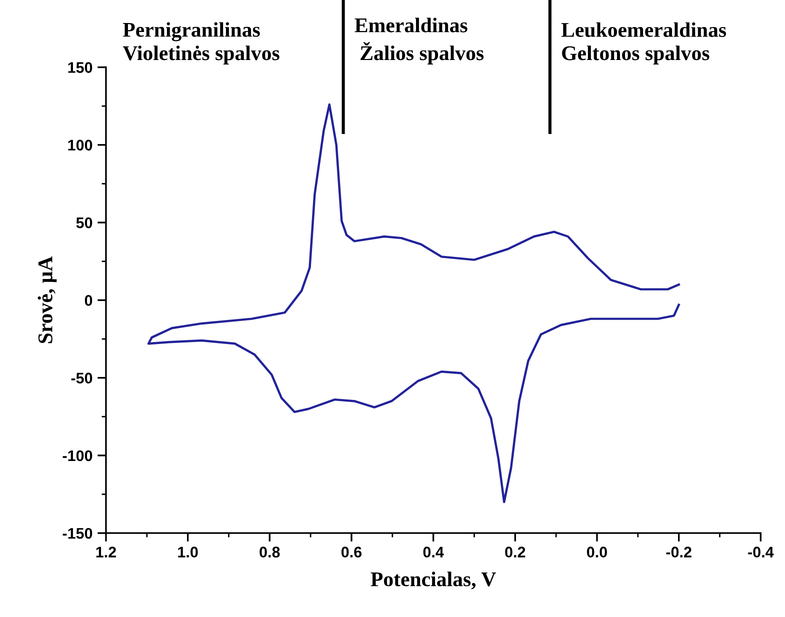 The height and width of the screenshot is (617, 785). Describe the element at coordinates (77, 533) in the screenshot. I see `y-tick-label: -150` at that location.